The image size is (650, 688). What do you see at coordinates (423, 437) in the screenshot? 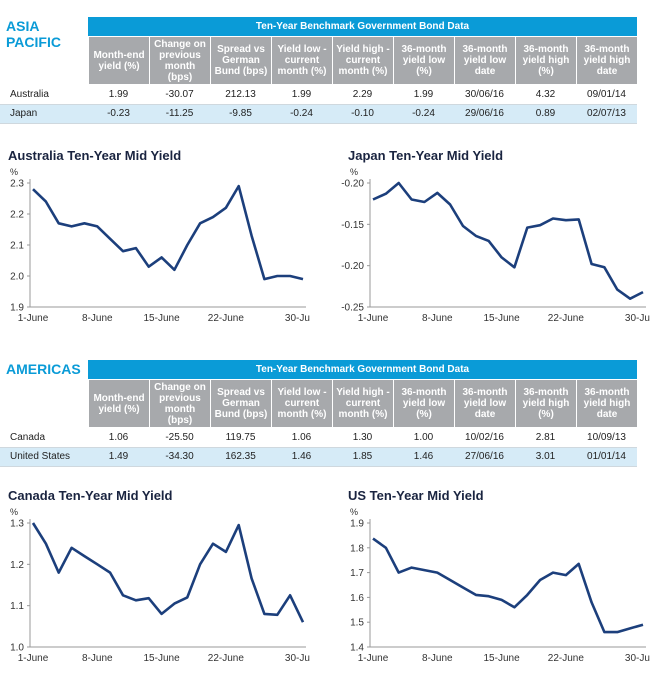
I see `table-cell: 1.00` at bounding box center [423, 437].